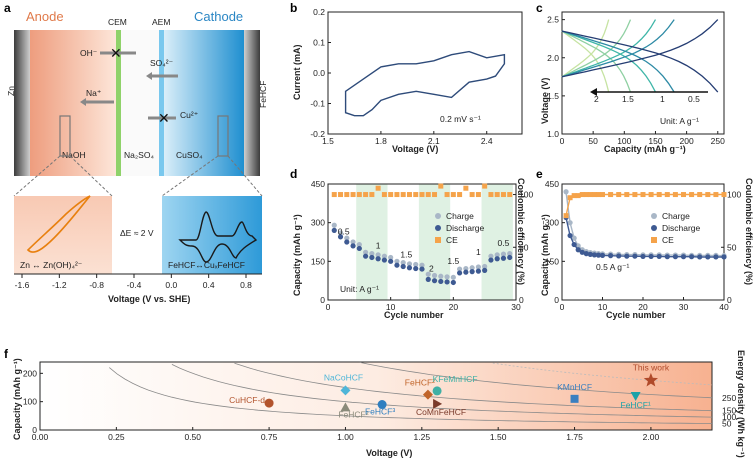 The width and height of the screenshot is (756, 465). What do you see at coordinates (552, 223) in the screenshot?
I see `e-ytick-label: 300` at bounding box center [552, 223].